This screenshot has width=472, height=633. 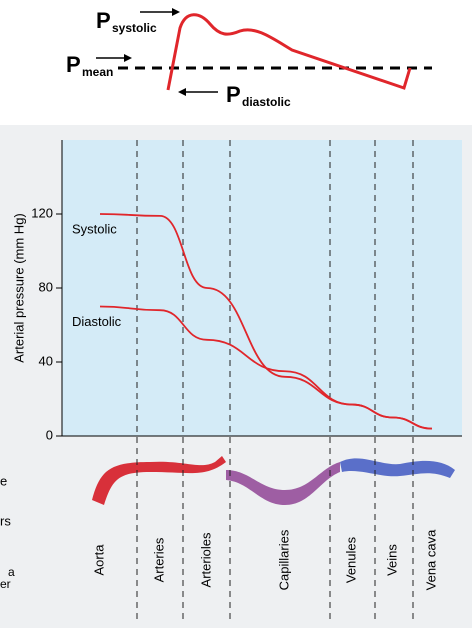 I want to click on x-tick-label: Arterioles, so click(x=205, y=559).